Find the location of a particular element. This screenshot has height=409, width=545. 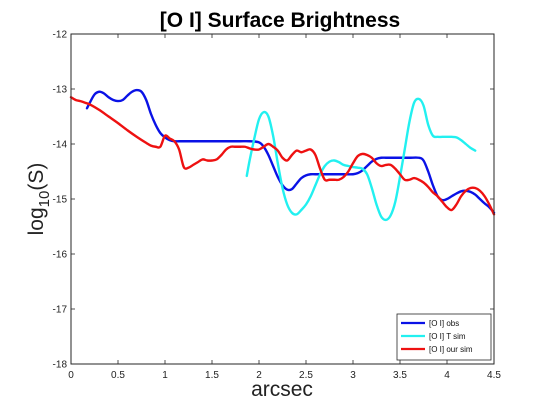

x-tick-label: 2 is located at coordinates (259, 375).